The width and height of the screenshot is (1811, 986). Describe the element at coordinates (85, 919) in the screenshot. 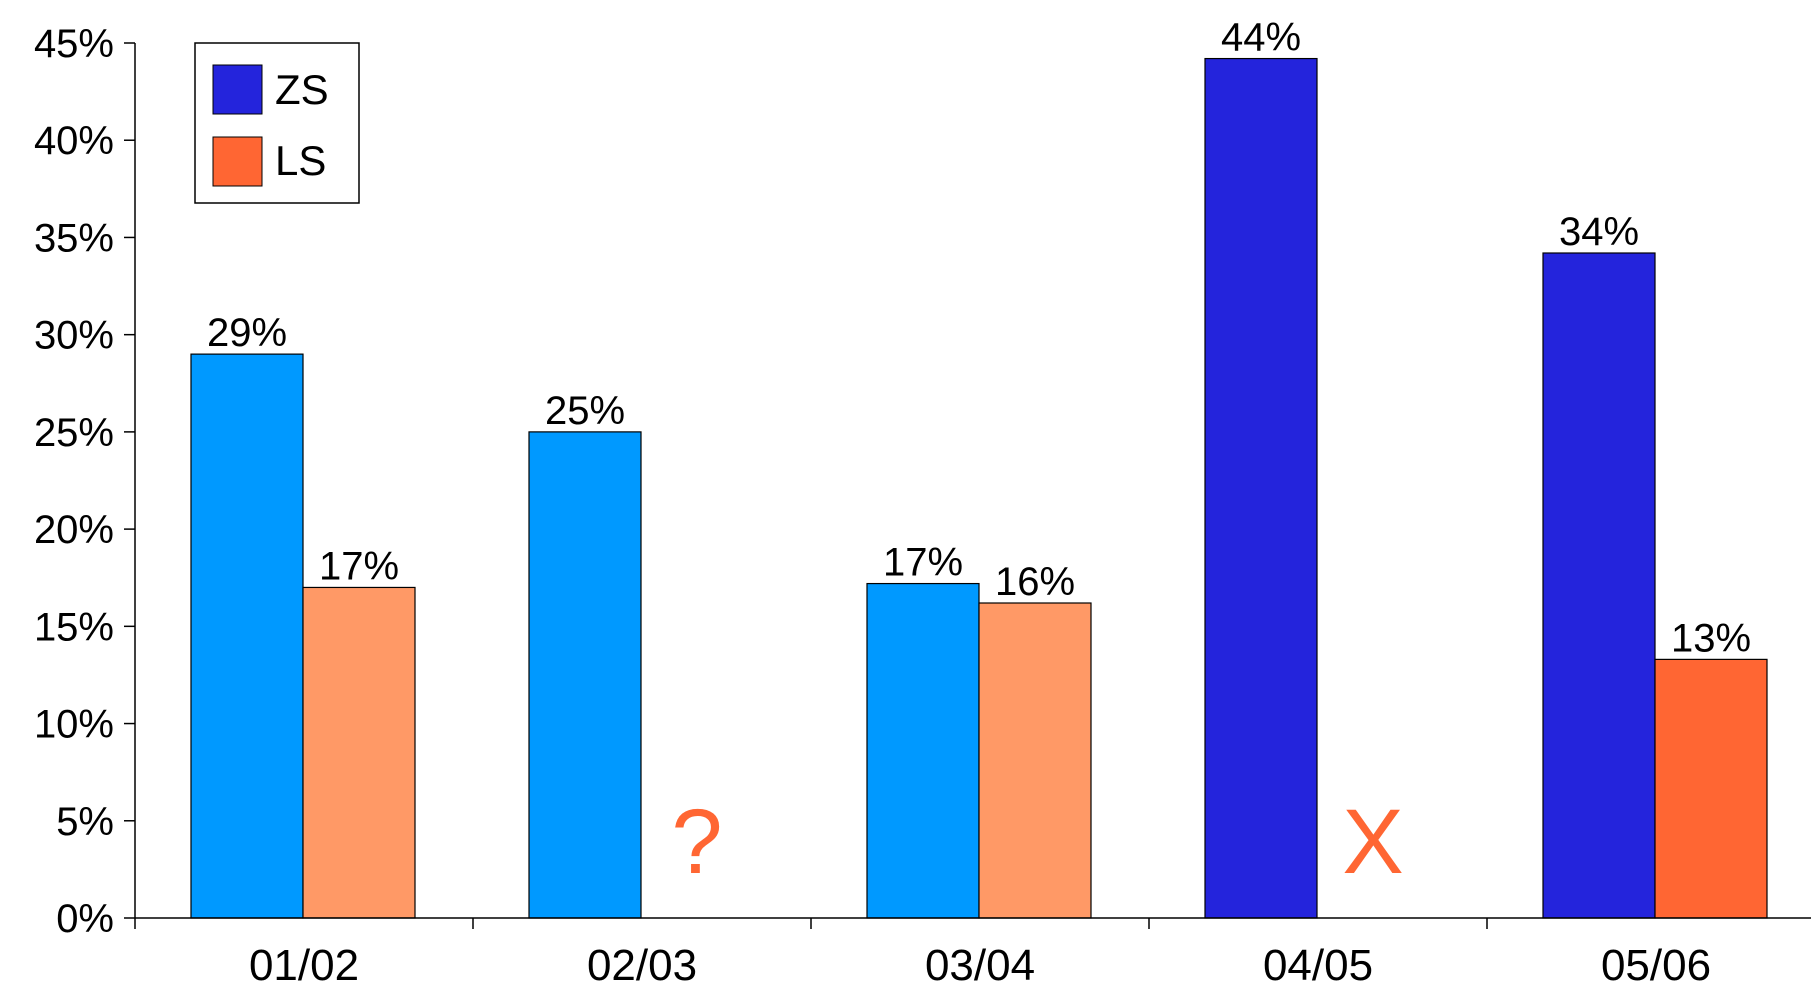

I see `y-tick-label: 0%` at that location.